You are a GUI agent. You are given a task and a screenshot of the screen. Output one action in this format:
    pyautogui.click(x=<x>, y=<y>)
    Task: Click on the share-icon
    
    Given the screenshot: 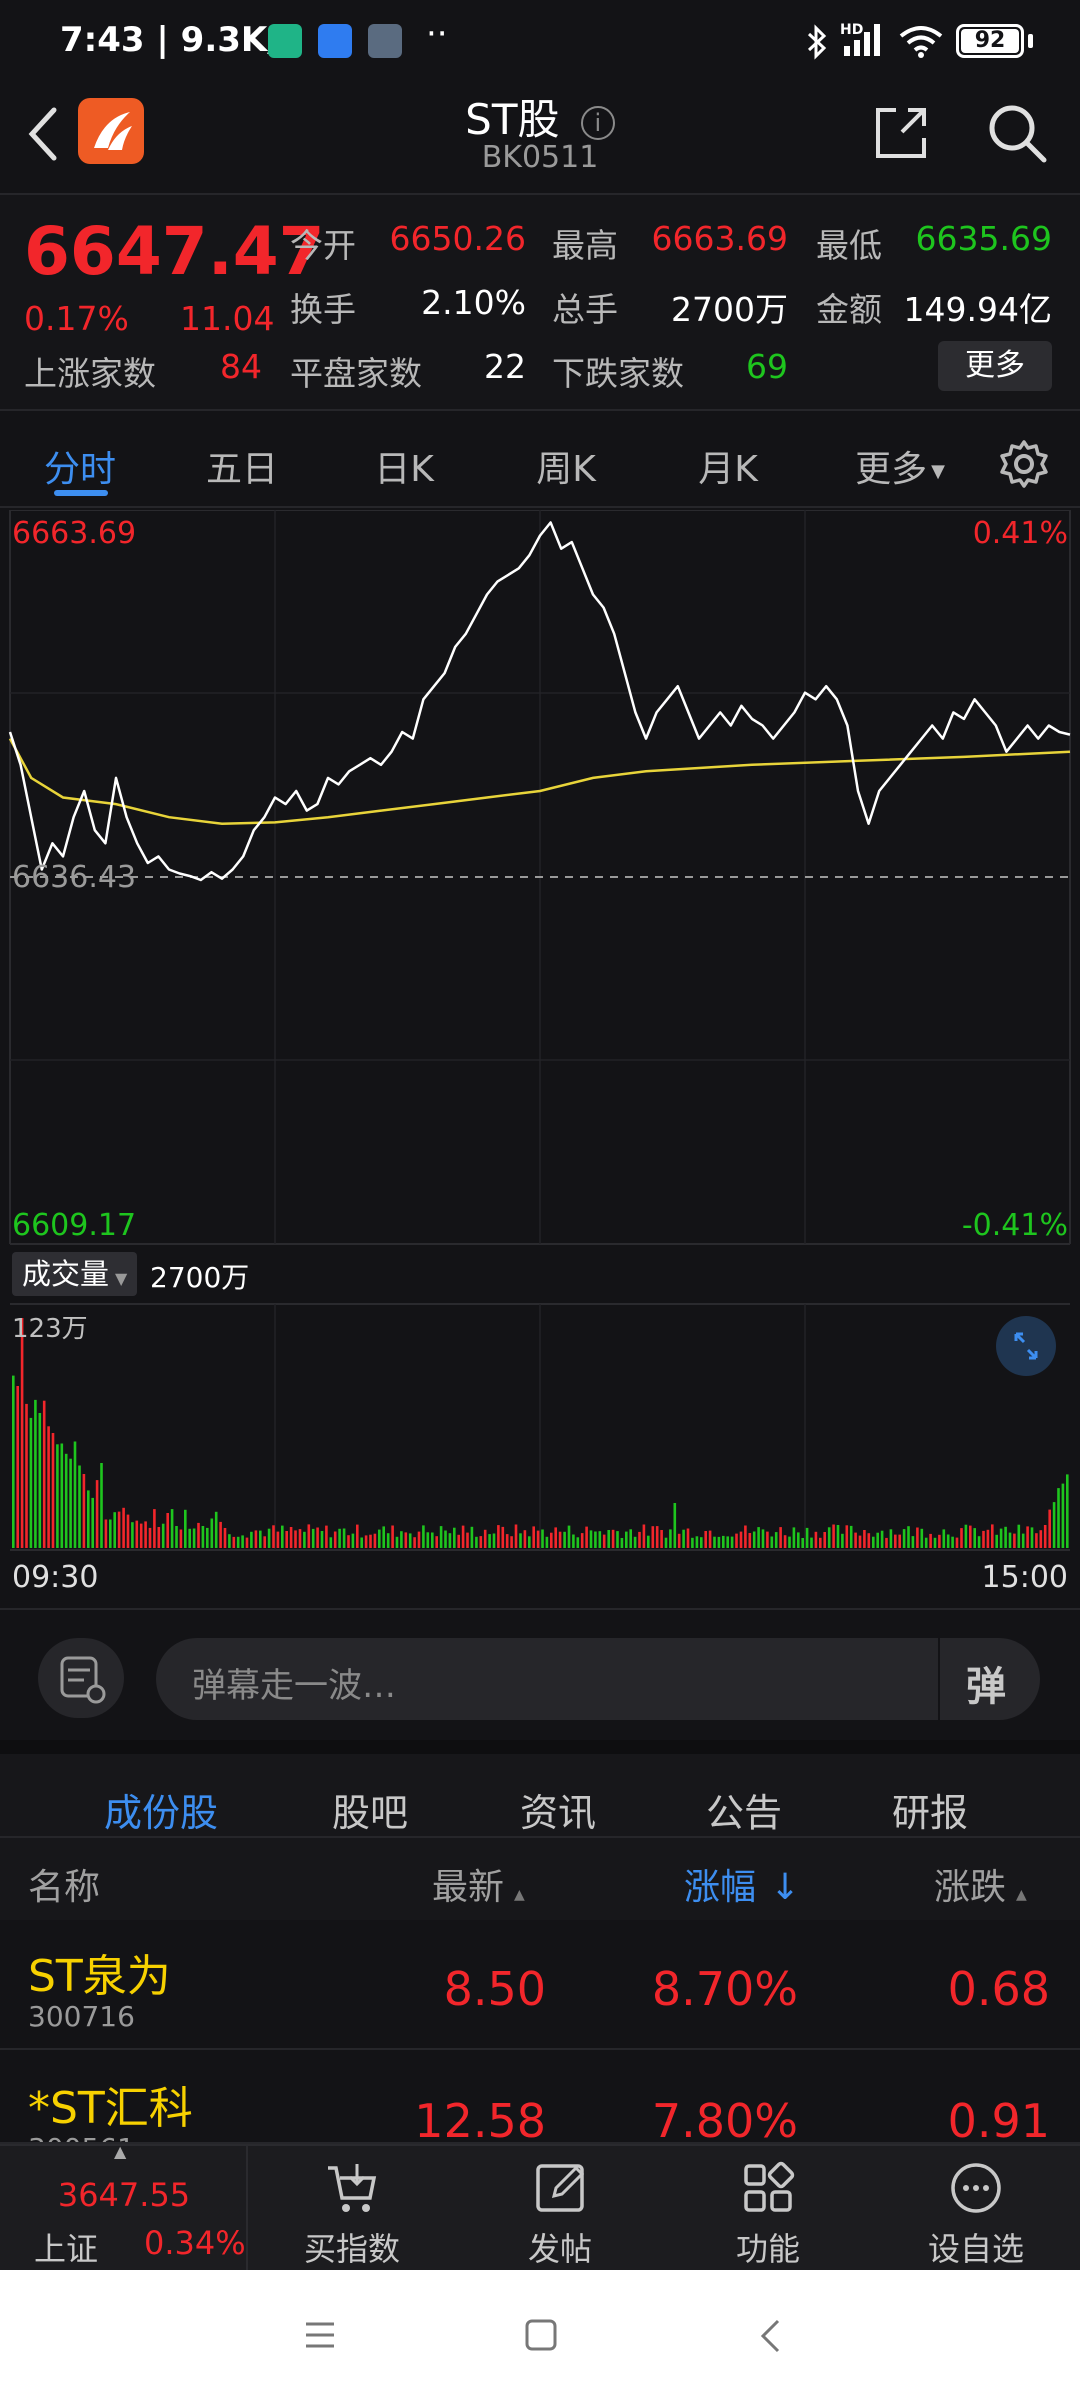 What is the action you would take?
    pyautogui.click(x=901, y=133)
    